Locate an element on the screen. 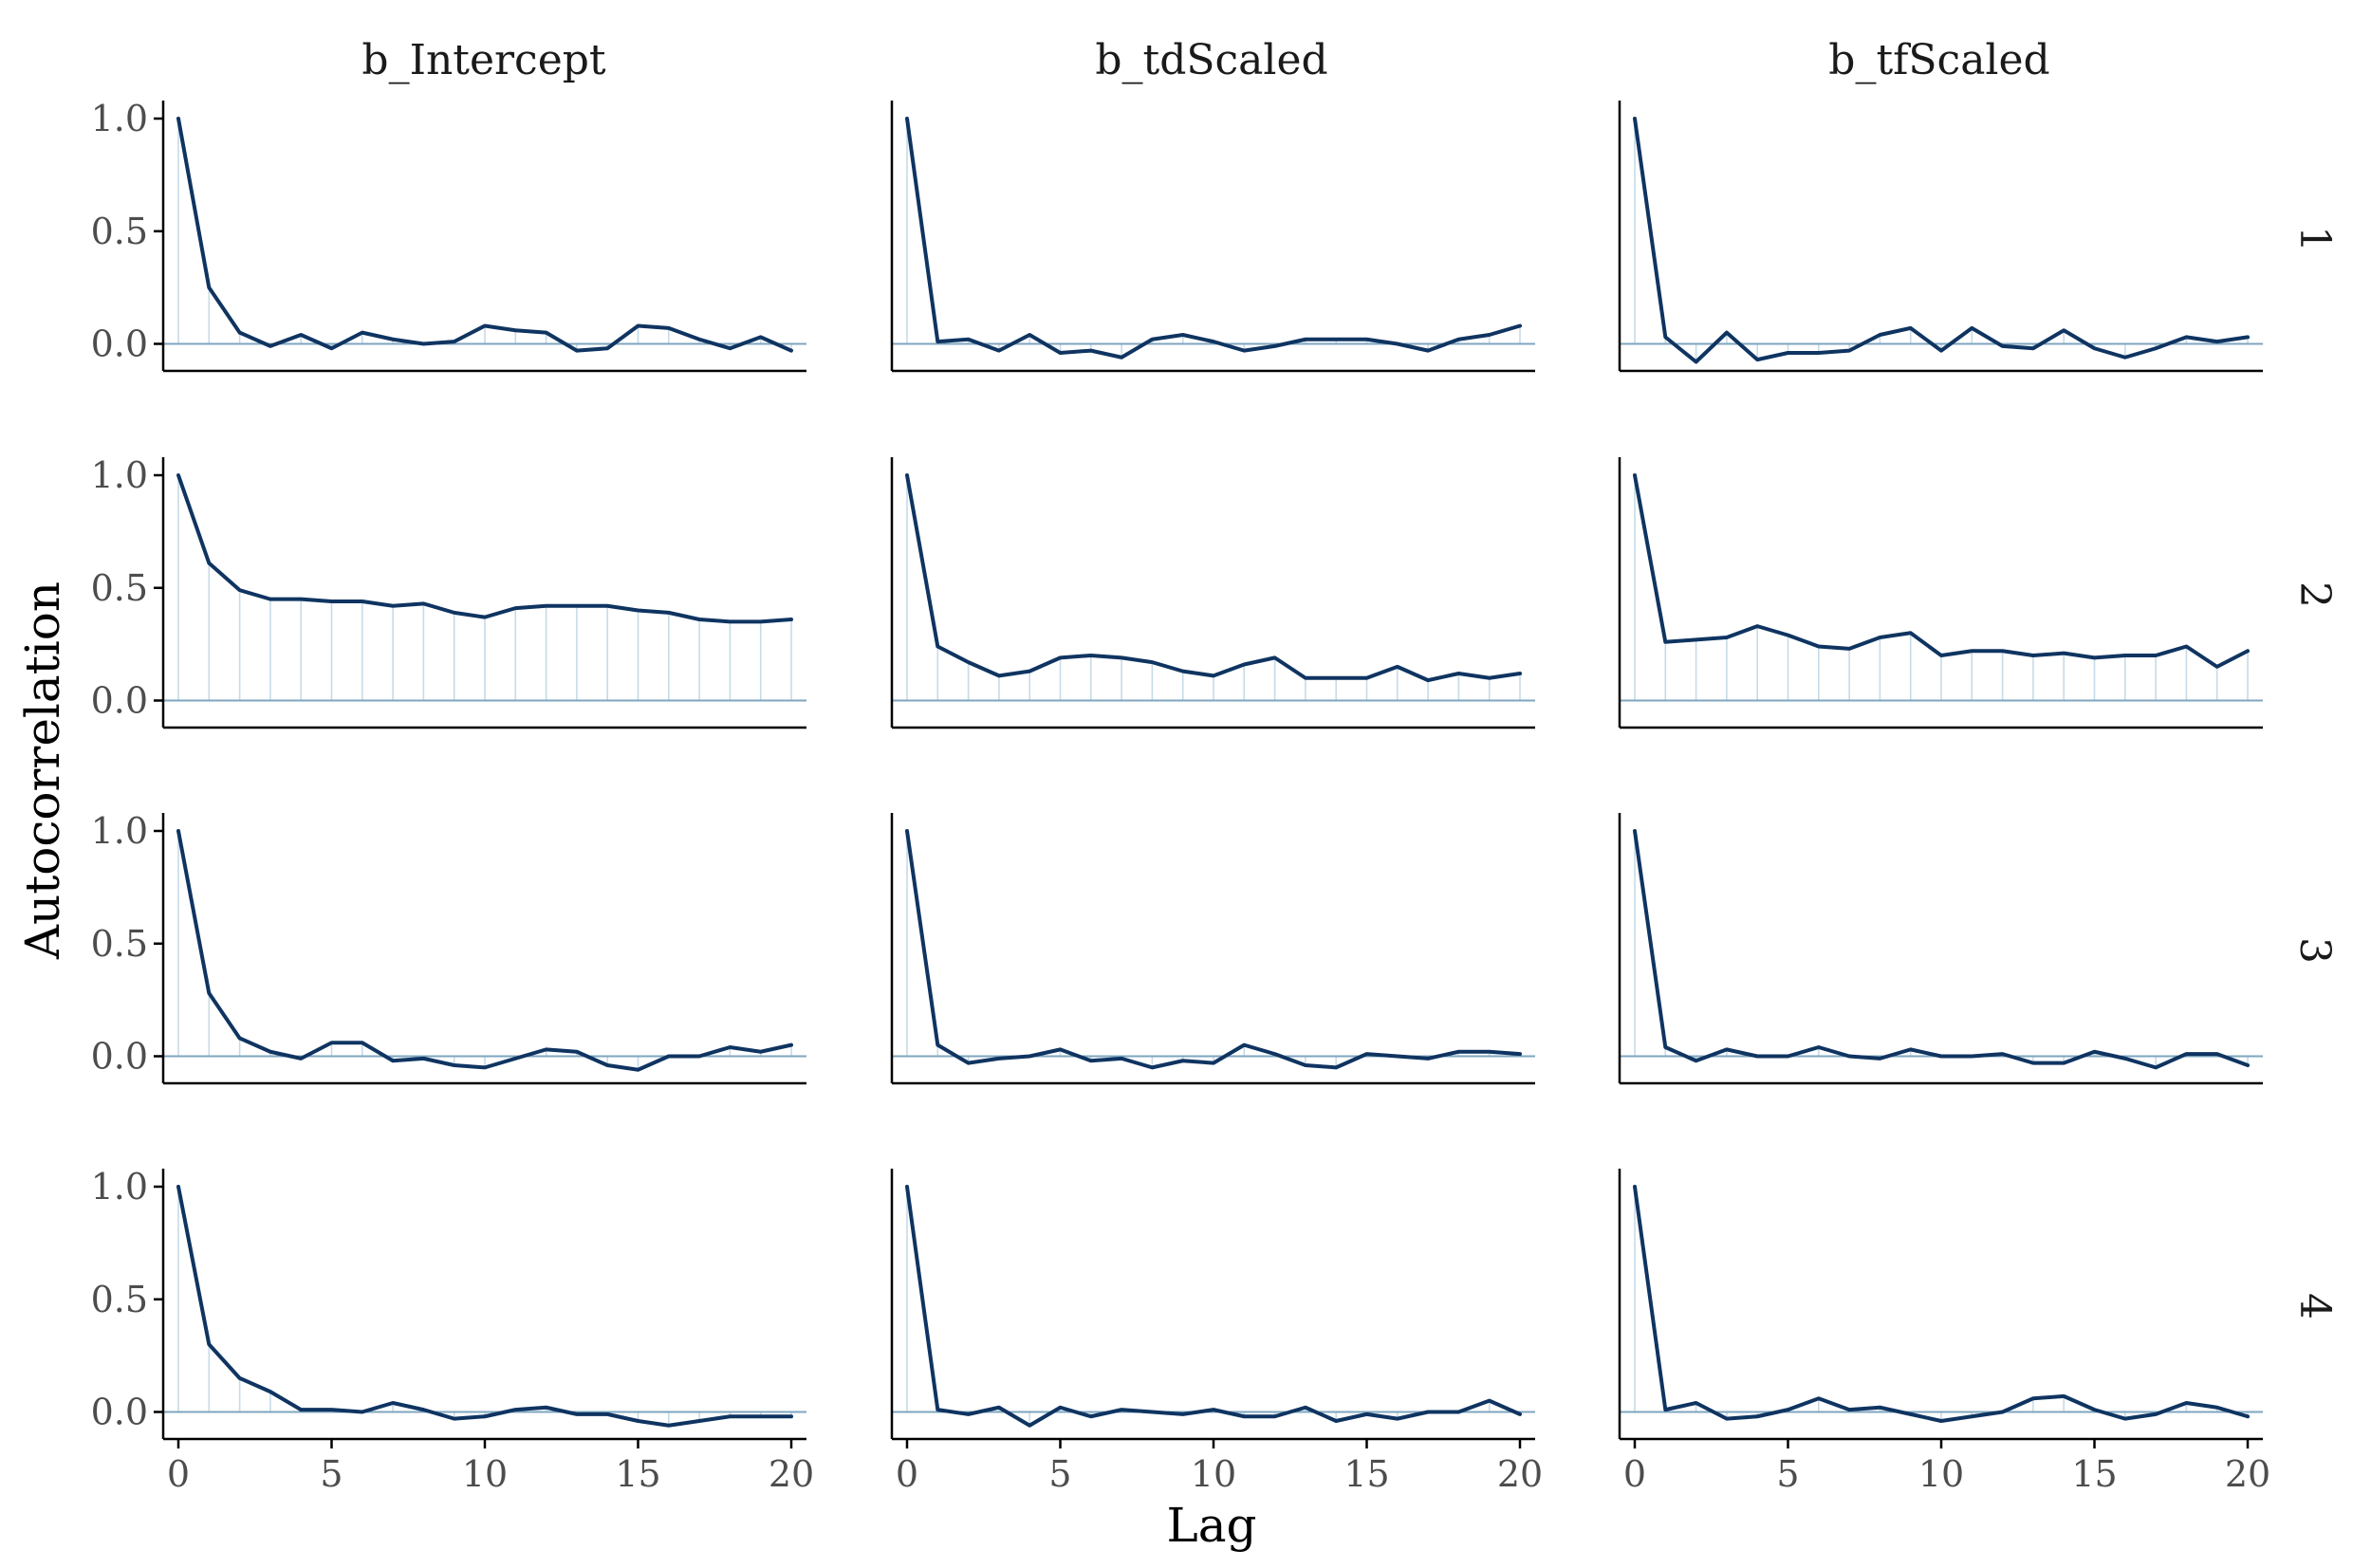  x-tick-label-r4-b_tdScaled-3: 15 is located at coordinates (1366, 1474).